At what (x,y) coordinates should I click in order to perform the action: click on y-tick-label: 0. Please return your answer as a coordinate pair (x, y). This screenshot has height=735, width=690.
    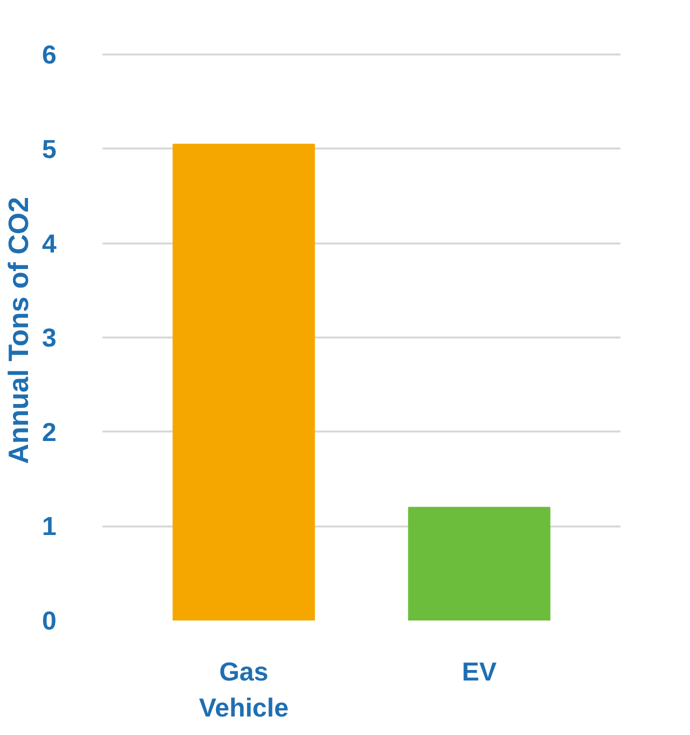
    Looking at the image, I should click on (49, 621).